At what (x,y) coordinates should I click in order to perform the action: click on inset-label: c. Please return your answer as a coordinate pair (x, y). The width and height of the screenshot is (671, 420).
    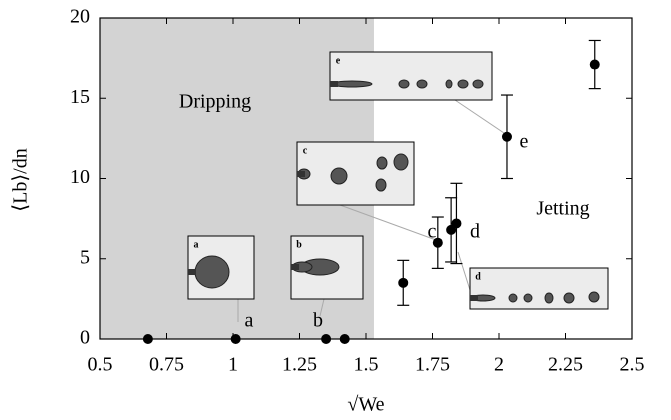
    Looking at the image, I should click on (305, 150).